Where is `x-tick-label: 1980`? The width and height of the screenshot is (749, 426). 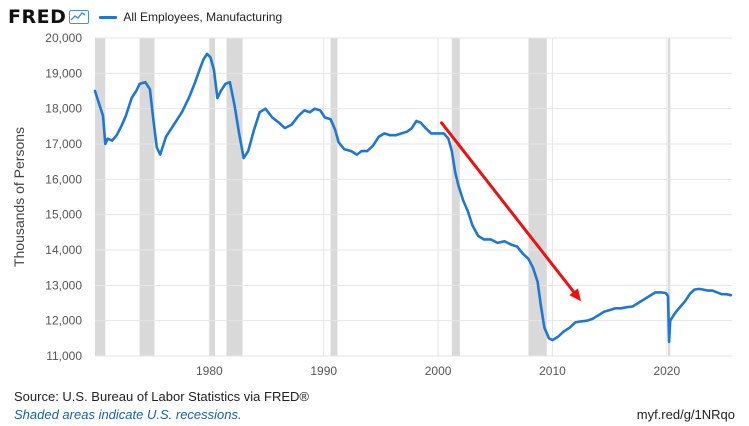 x-tick-label: 1980 is located at coordinates (209, 371).